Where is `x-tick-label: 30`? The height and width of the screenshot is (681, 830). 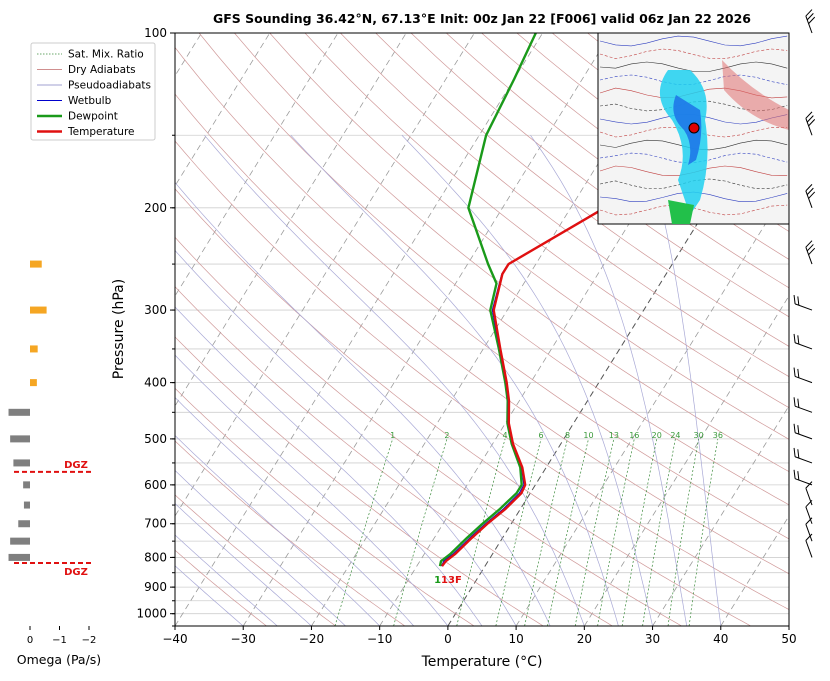
x-tick-label: 30 is located at coordinates (652, 639).